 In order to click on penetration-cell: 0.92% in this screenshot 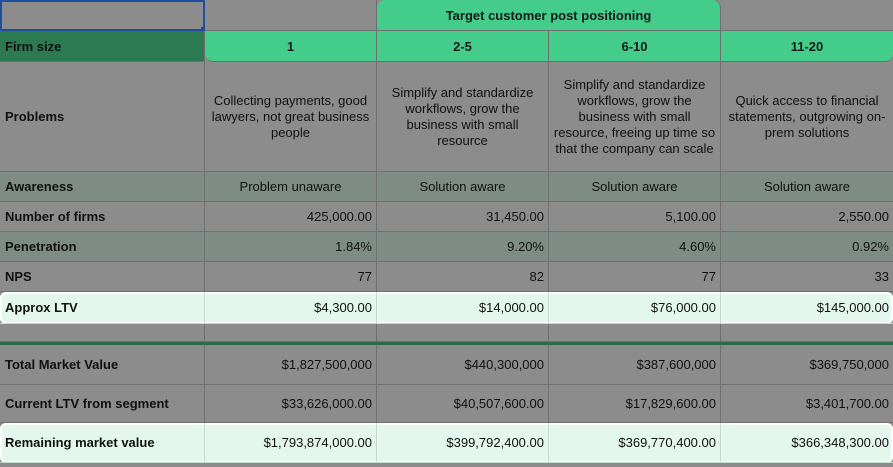, I will do `click(807, 247)`.